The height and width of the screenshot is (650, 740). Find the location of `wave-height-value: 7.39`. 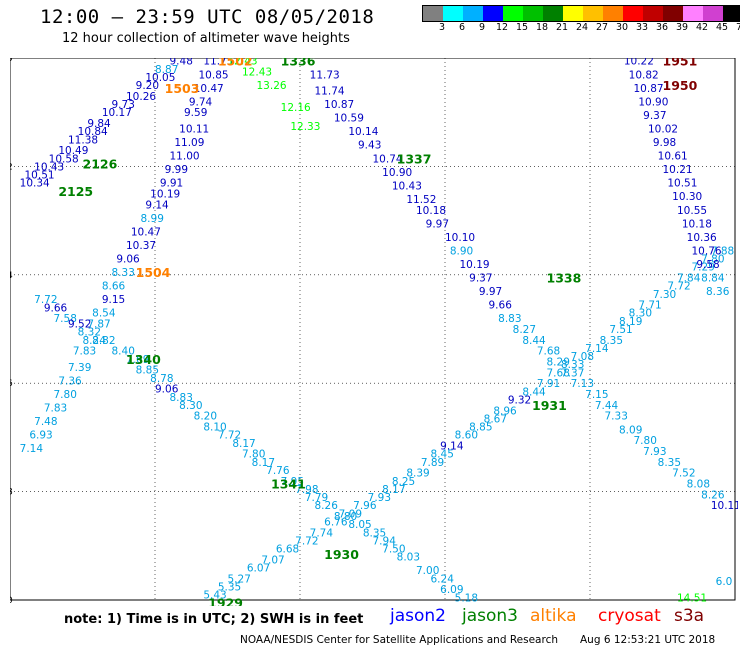

wave-height-value: 7.39 is located at coordinates (79, 368).